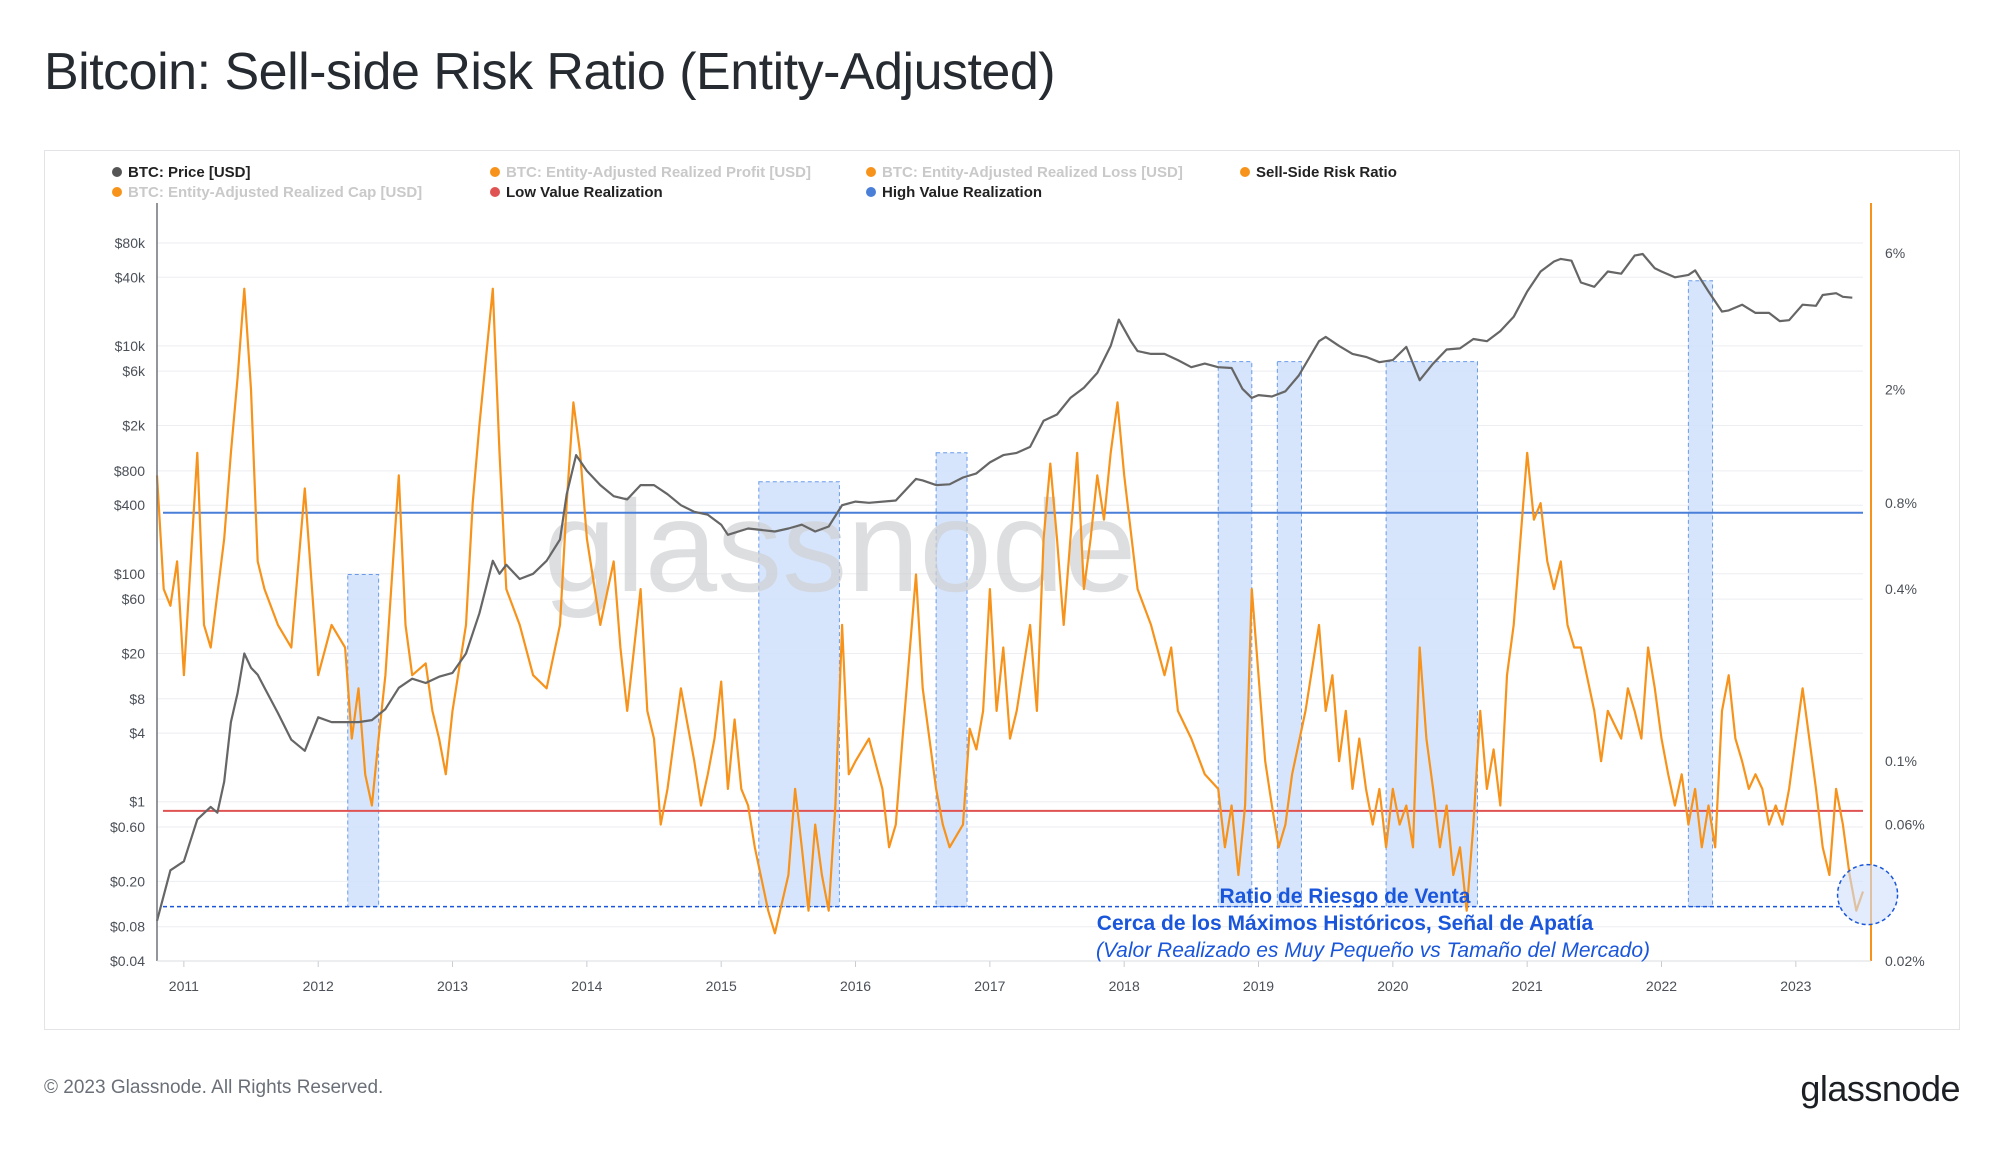 This screenshot has height=1152, width=2000. I want to click on y-right-tick-label: 0.02%, so click(1905, 961).